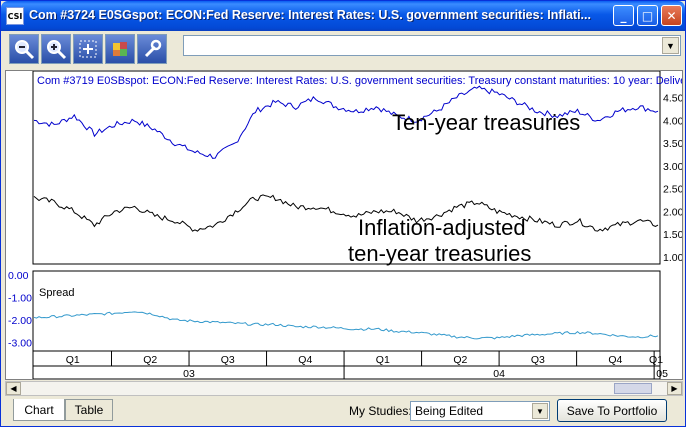 The width and height of the screenshot is (686, 427). What do you see at coordinates (671, 15) in the screenshot?
I see `close-button: ✕` at bounding box center [671, 15].